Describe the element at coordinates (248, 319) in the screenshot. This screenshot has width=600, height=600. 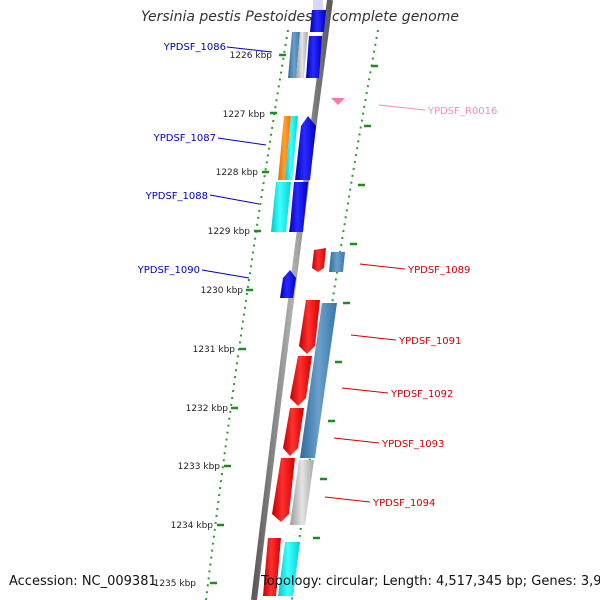
I see `tick-marks-left` at that location.